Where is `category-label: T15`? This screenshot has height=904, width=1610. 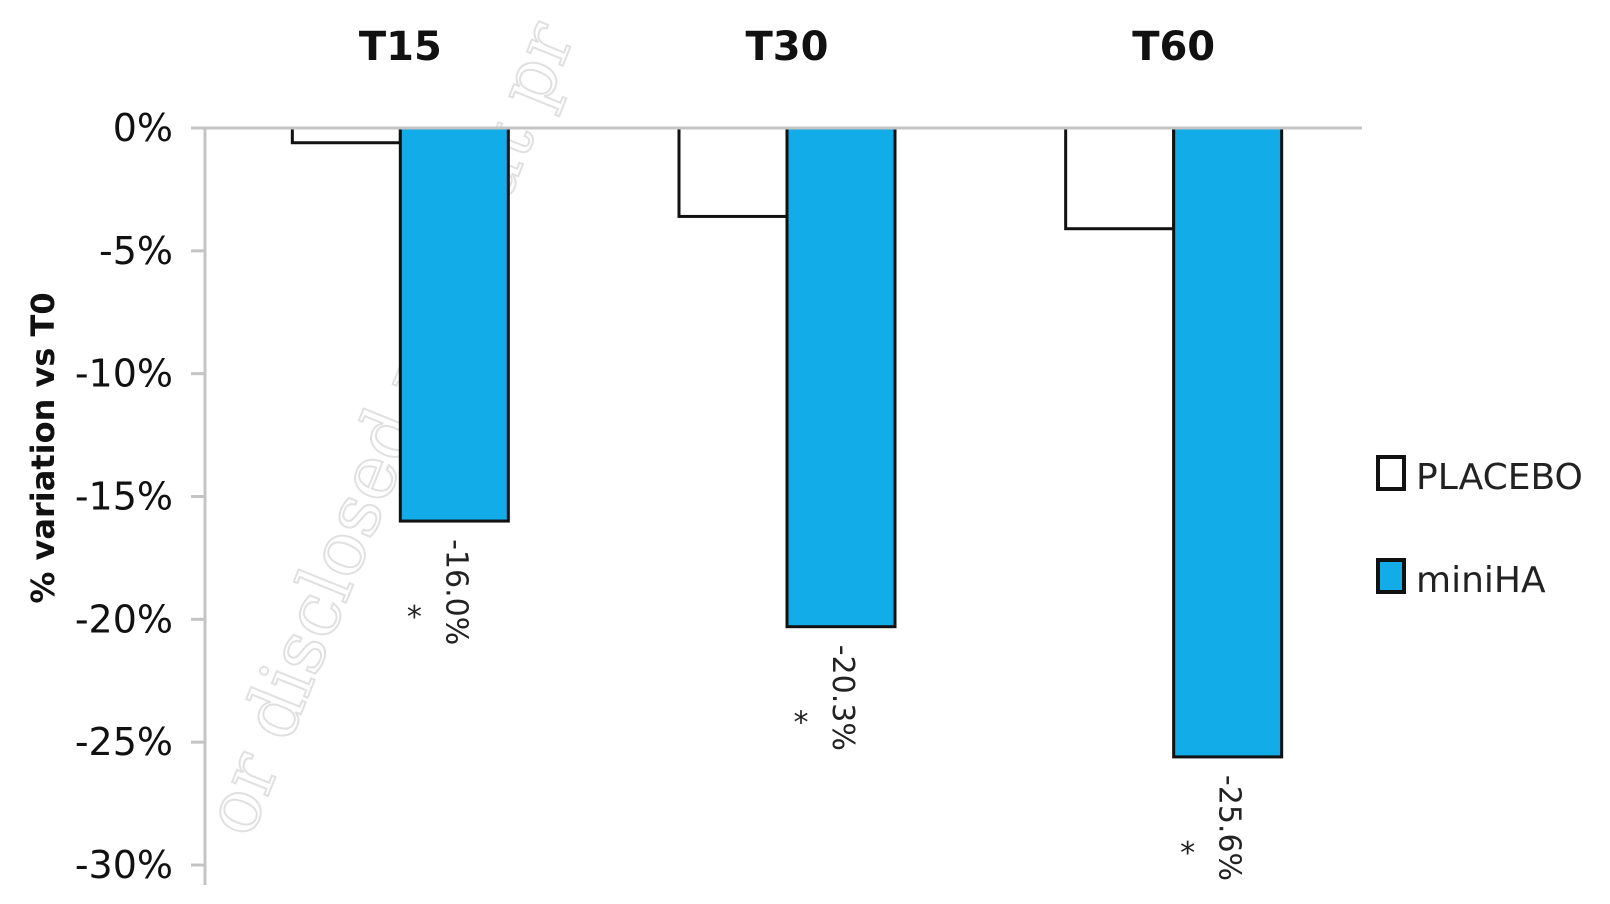
category-label: T15 is located at coordinates (400, 47).